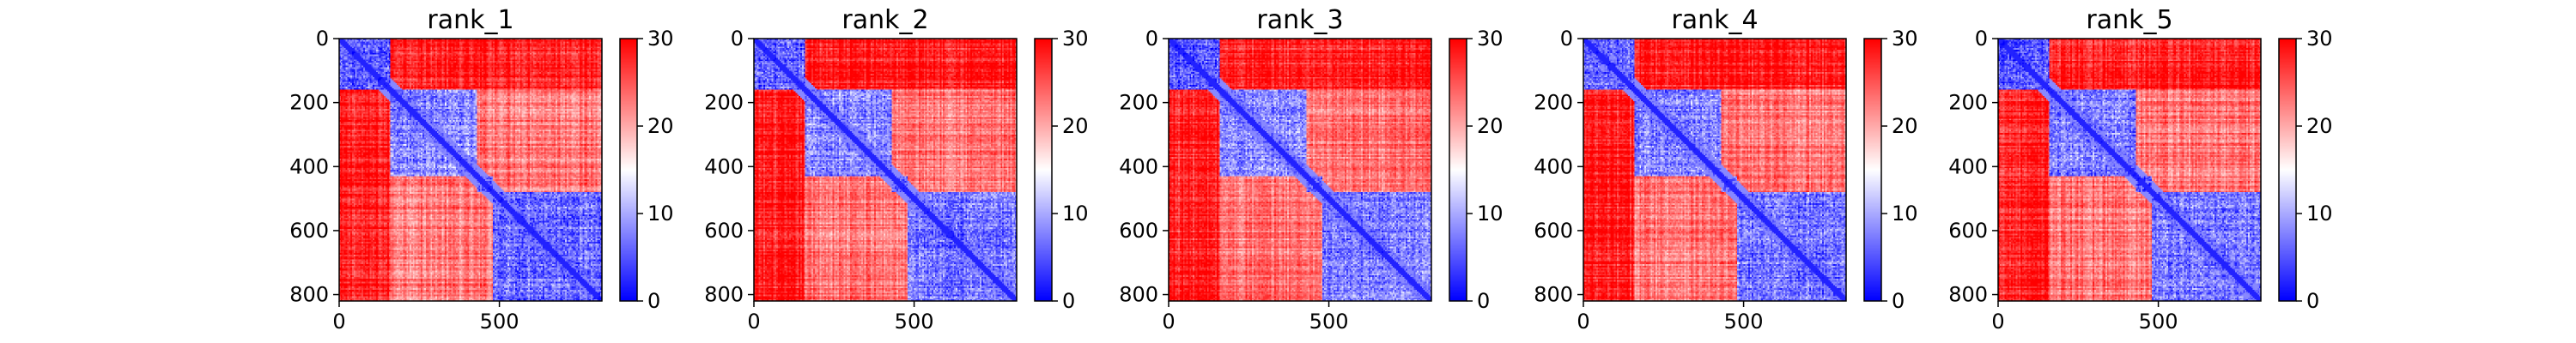 This screenshot has height=343, width=2576. I want to click on panel-title: rank_5, so click(2129, 20).